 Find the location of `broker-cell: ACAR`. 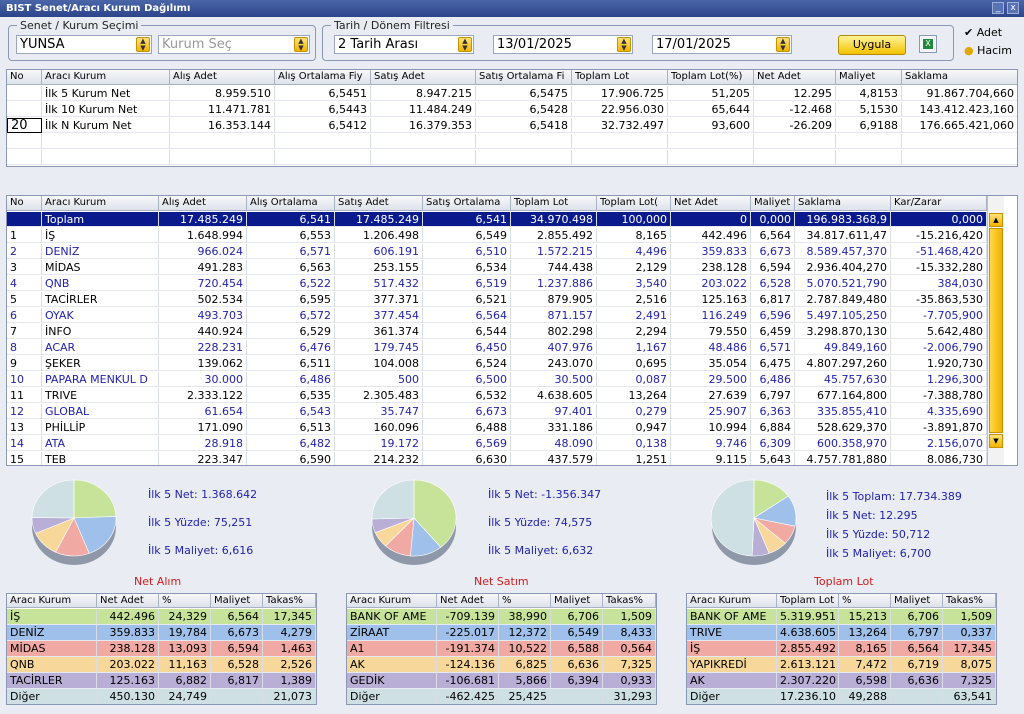

broker-cell: ACAR is located at coordinates (100, 347).